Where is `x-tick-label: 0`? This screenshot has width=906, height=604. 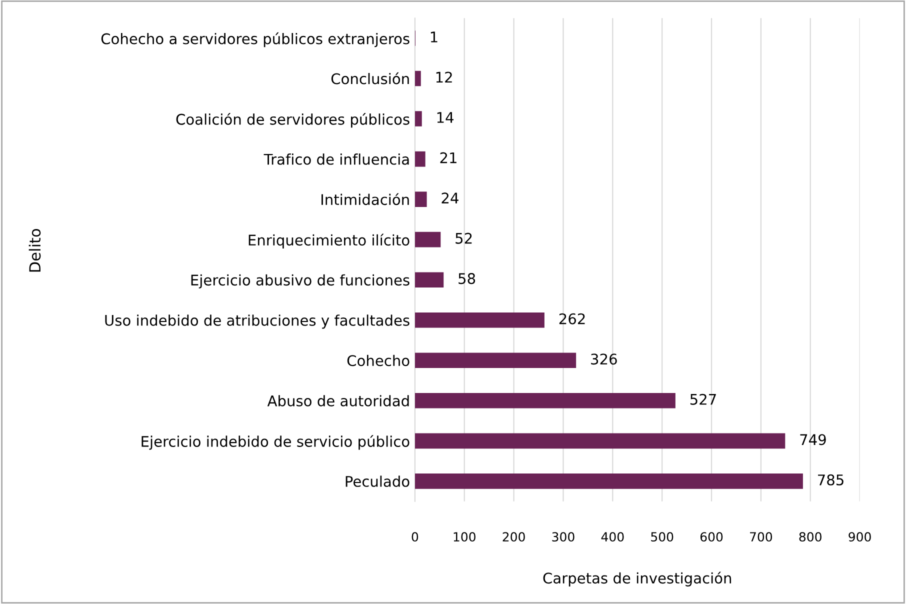
x-tick-label: 0 is located at coordinates (415, 537).